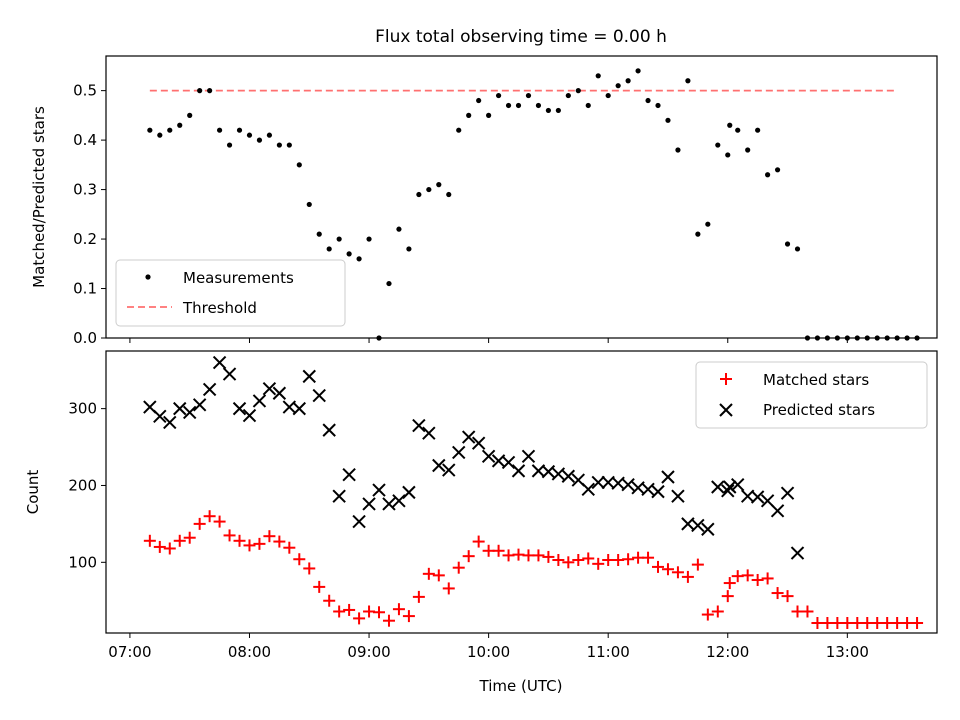 This screenshot has width=960, height=720. Describe the element at coordinates (85, 91) in the screenshot. I see `ratio-y-tick-label: 0.5` at that location.